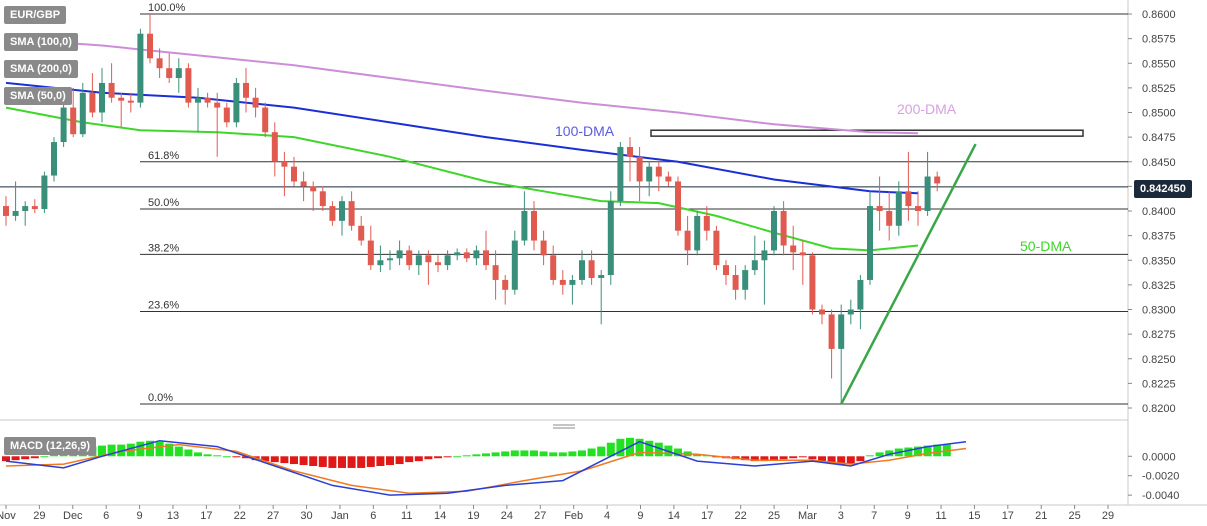  I want to click on x-tick-label: 25, so click(1074, 516).